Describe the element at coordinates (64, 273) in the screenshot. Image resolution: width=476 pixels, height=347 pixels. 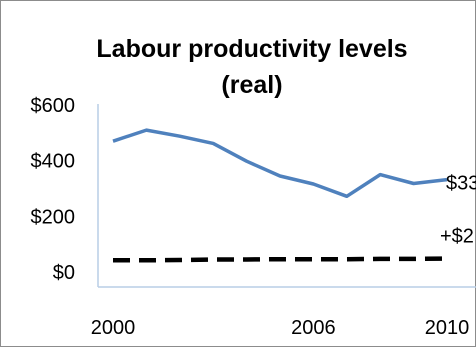
I see `y-tick-label: $0` at that location.